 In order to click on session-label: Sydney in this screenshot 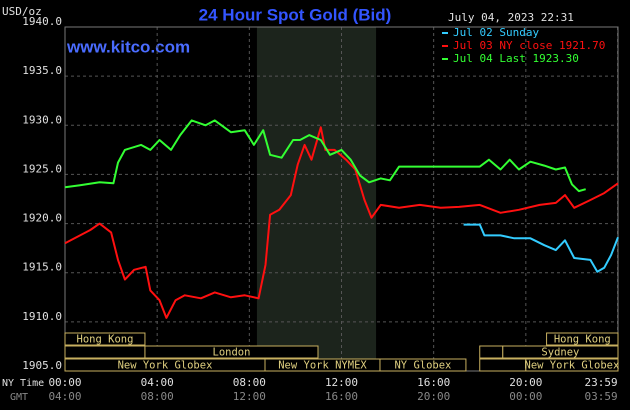, I will do `click(560, 353)`.